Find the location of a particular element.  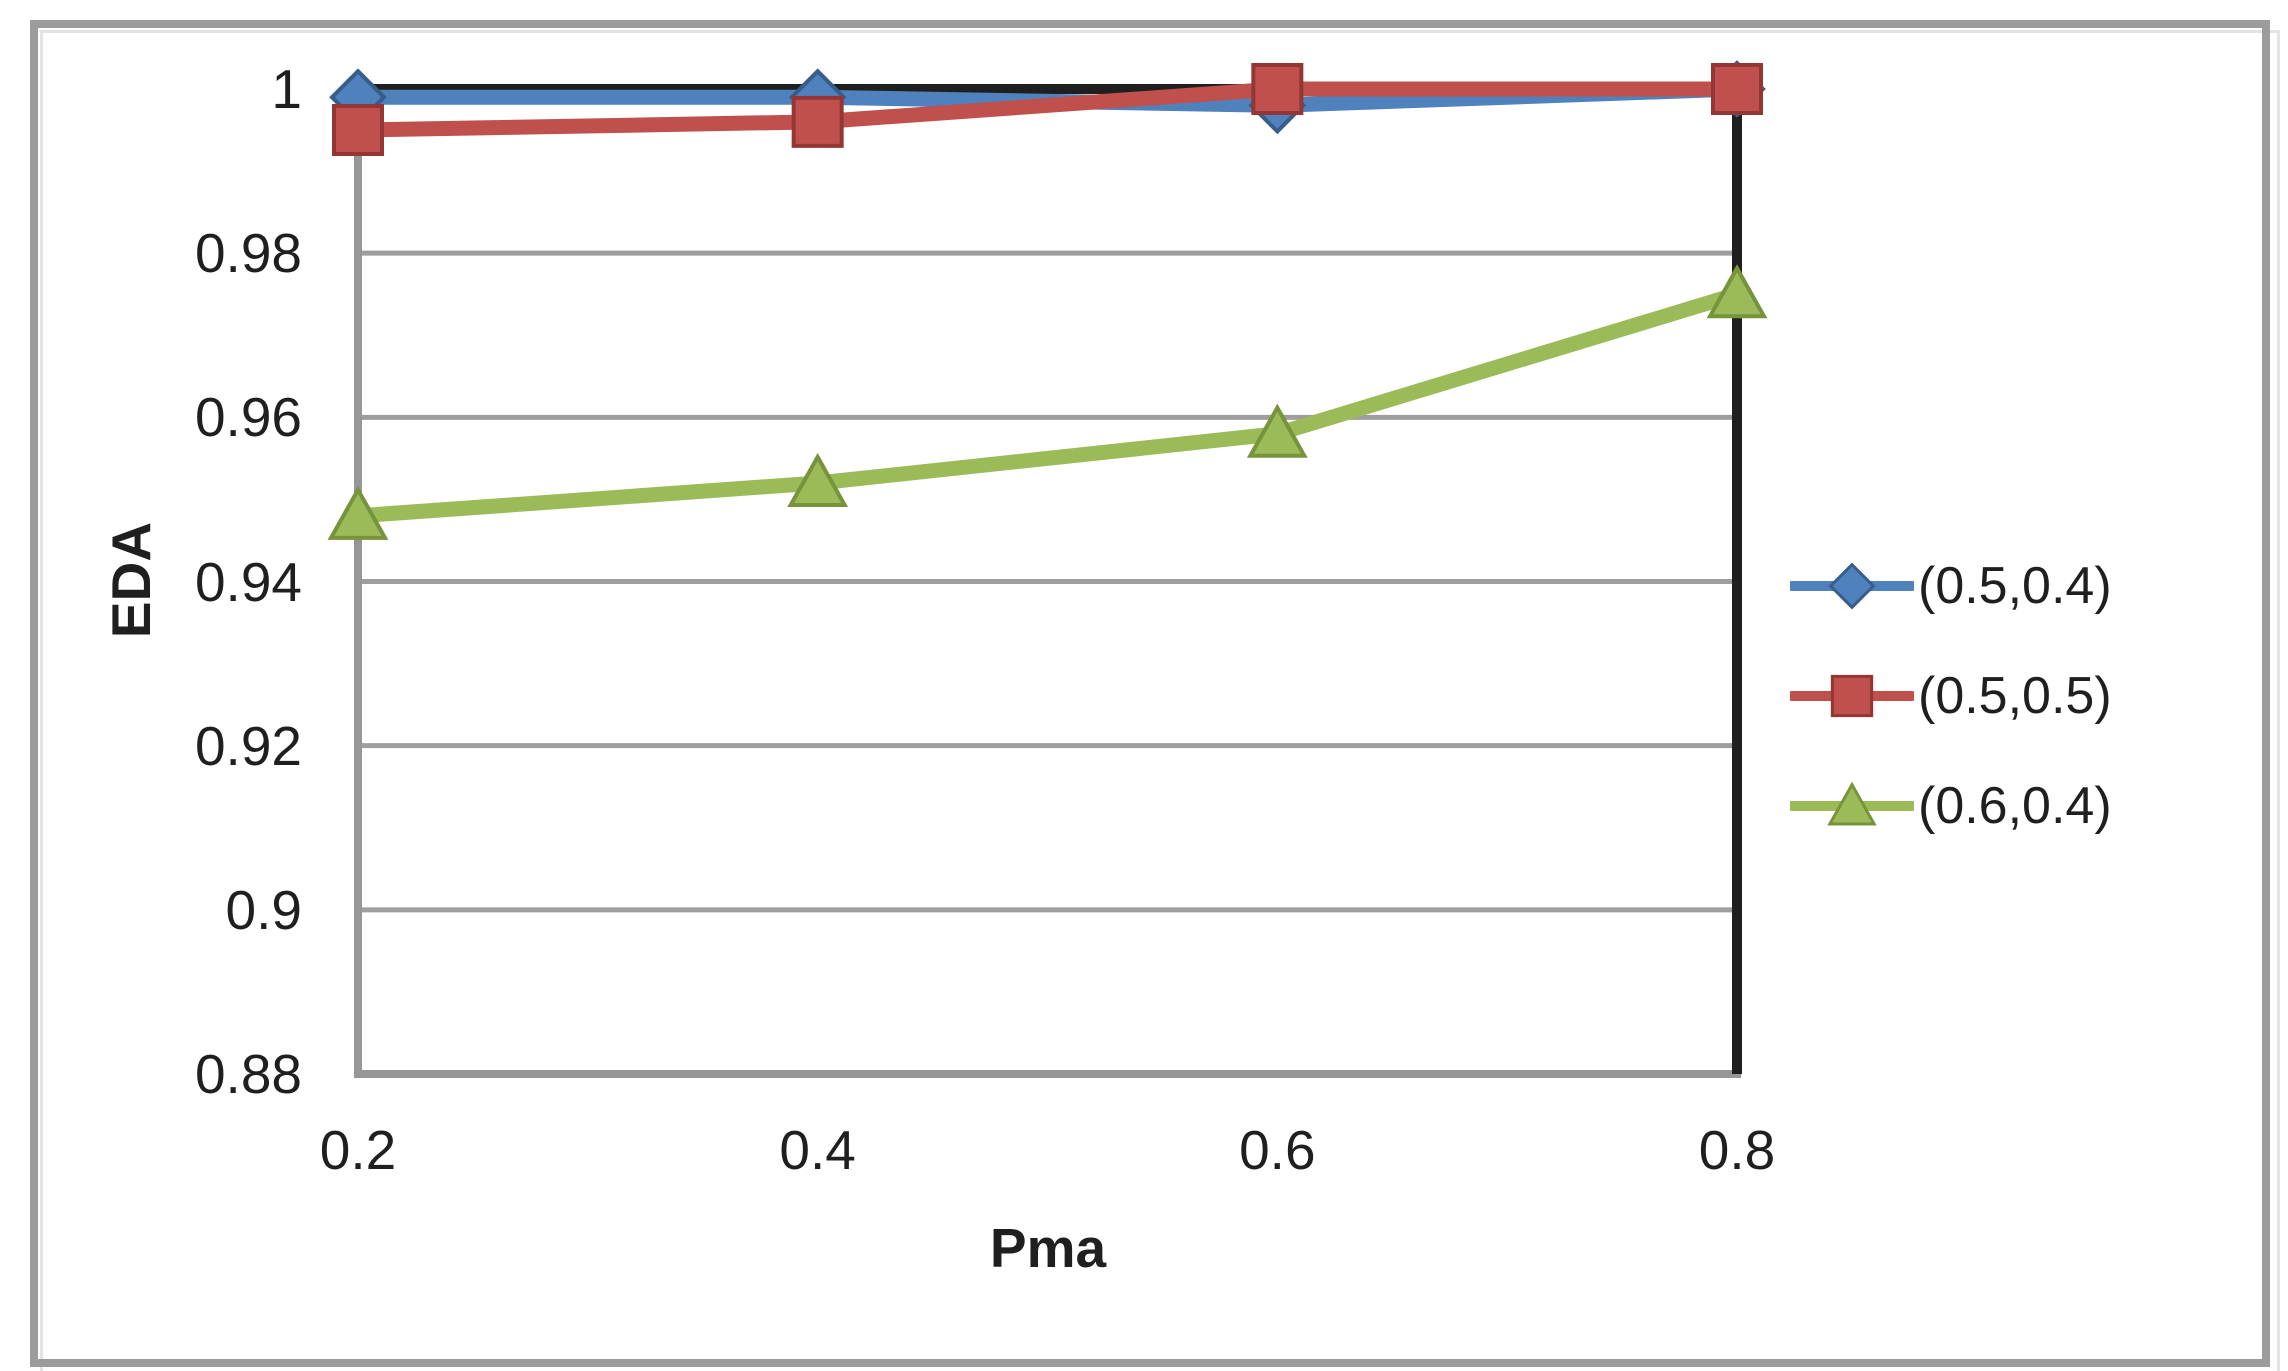

y-tick-label: 1 is located at coordinates (286, 89).